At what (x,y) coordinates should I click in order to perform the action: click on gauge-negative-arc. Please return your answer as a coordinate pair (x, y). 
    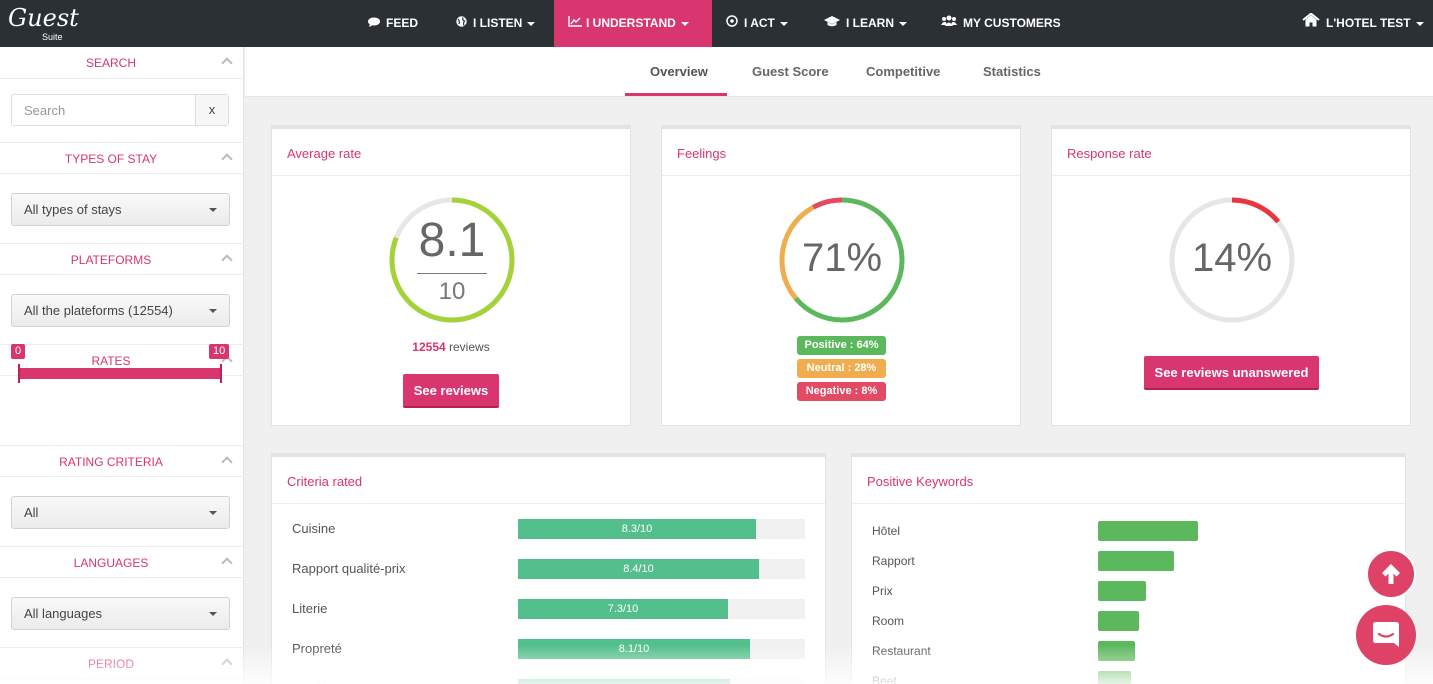
    Looking at the image, I should click on (842, 260).